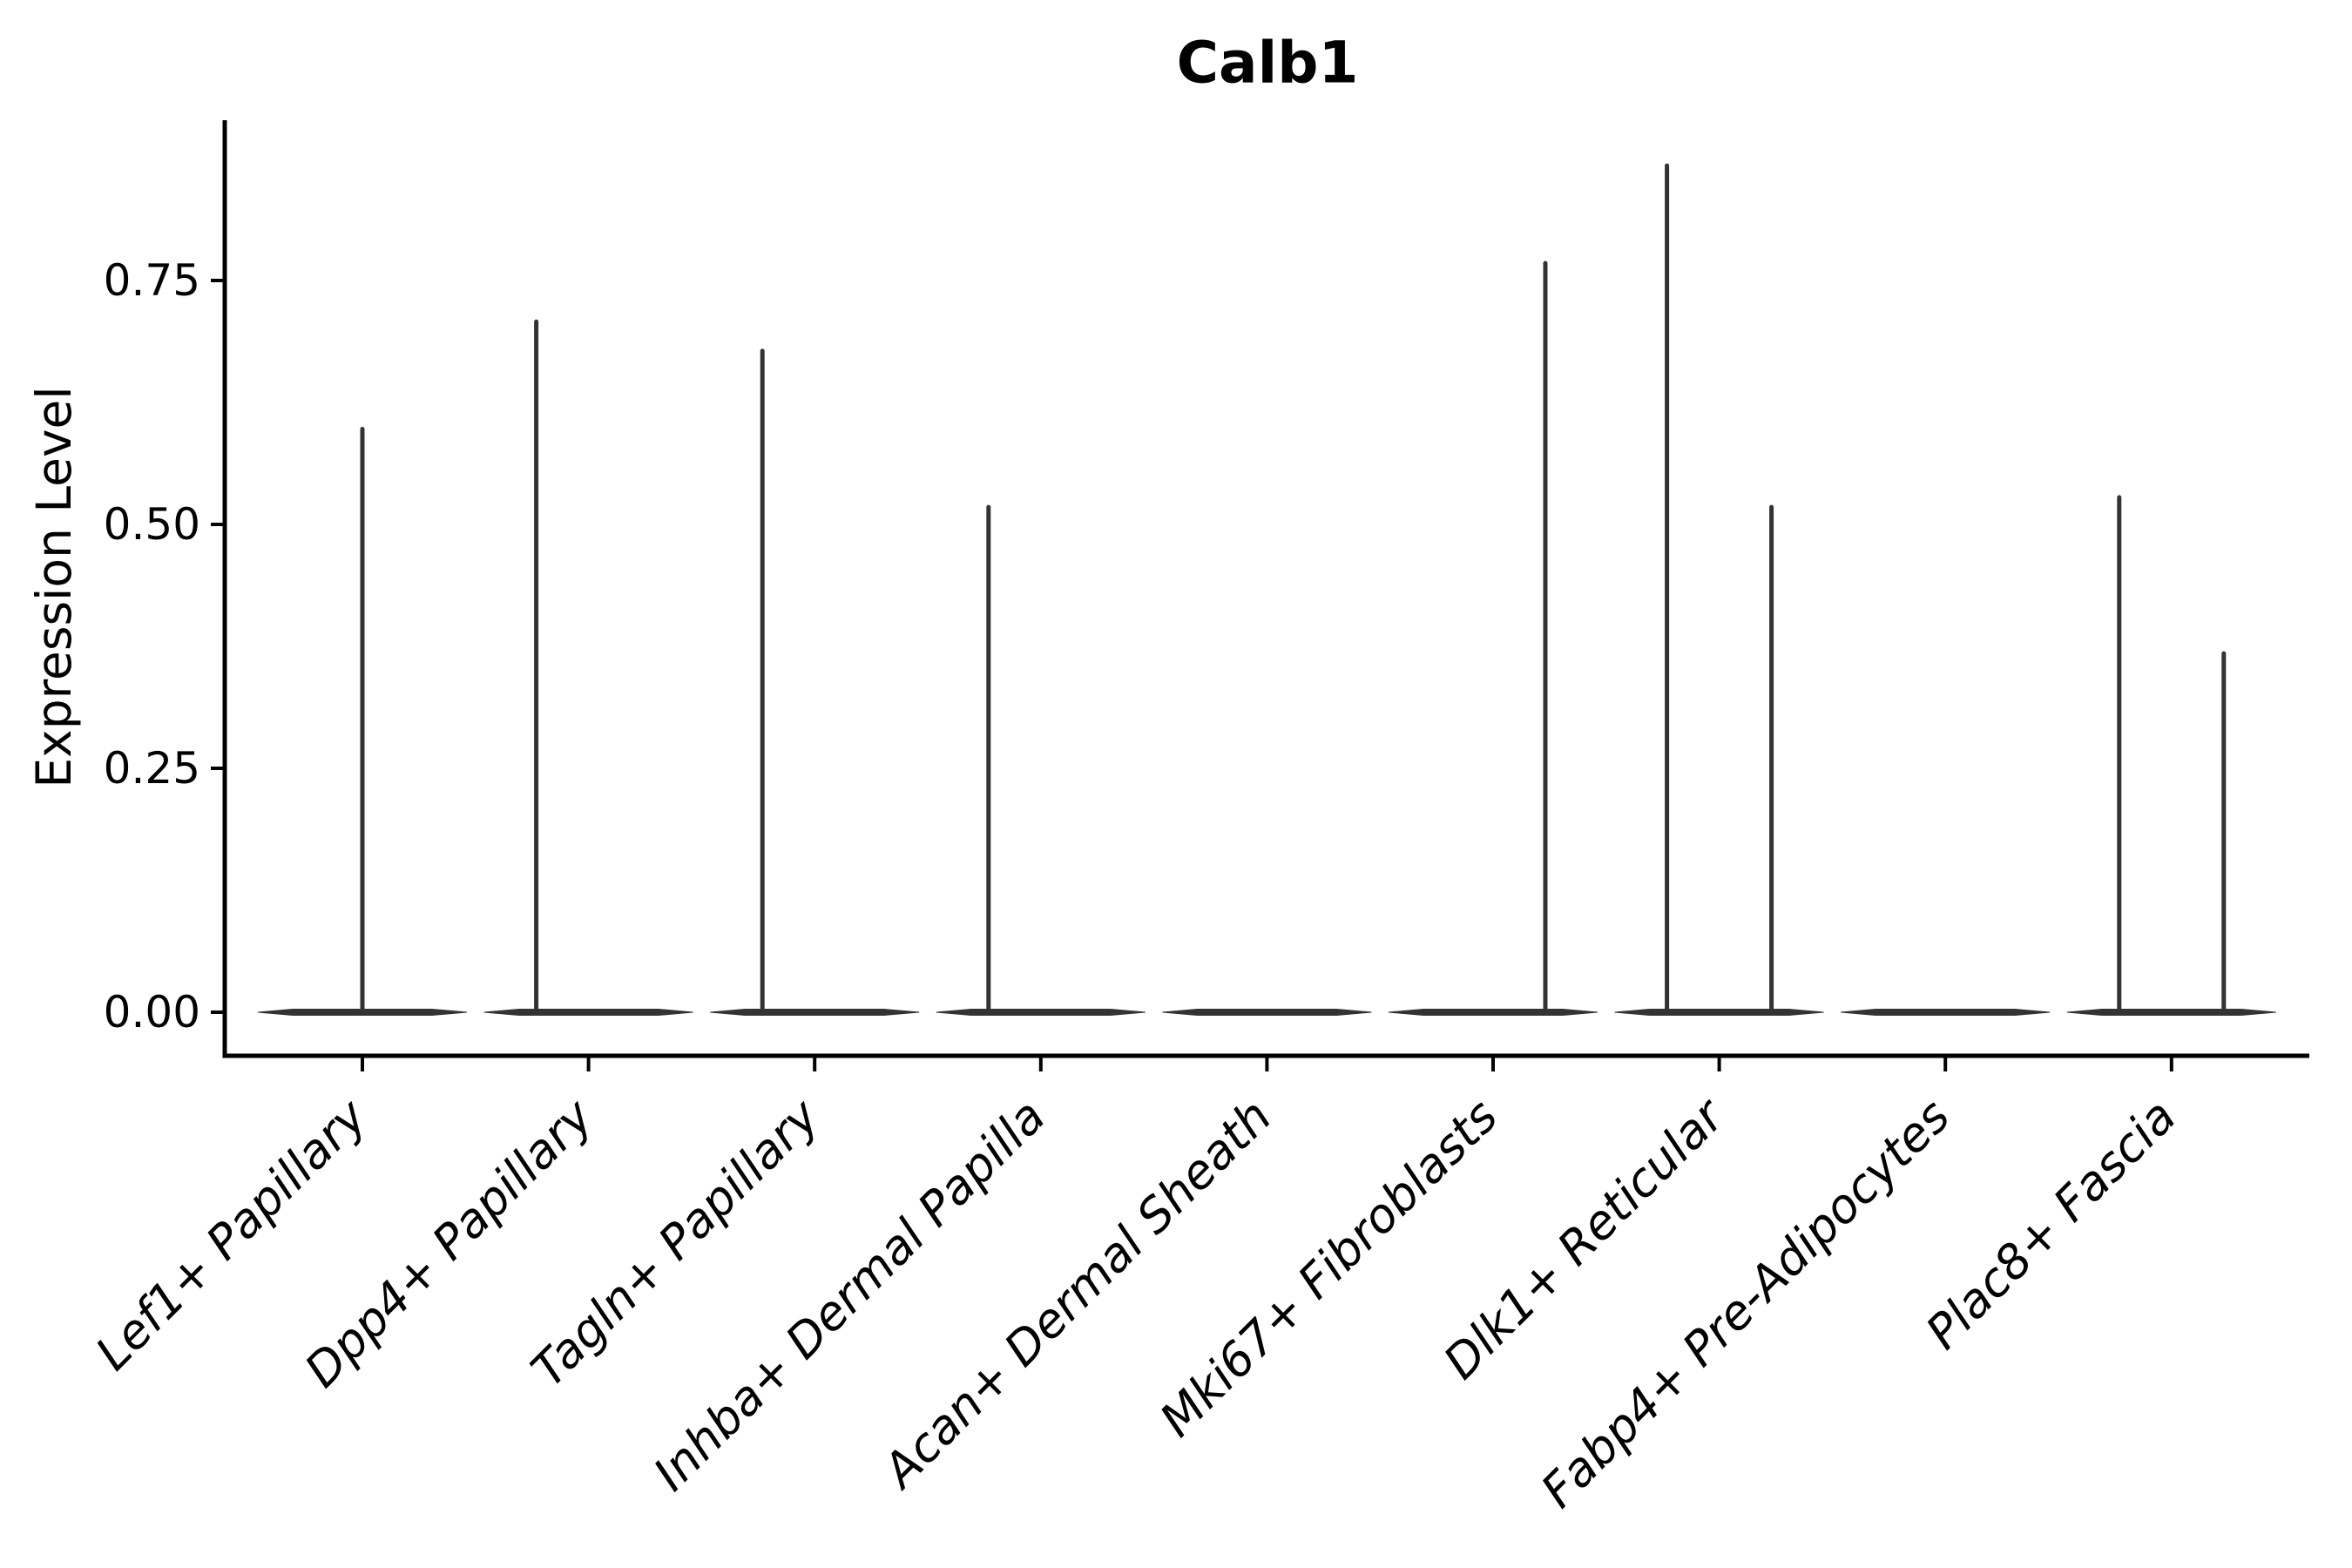 The height and width of the screenshot is (1568, 2352). I want to click on y-tick-label: 0.50, so click(152, 524).